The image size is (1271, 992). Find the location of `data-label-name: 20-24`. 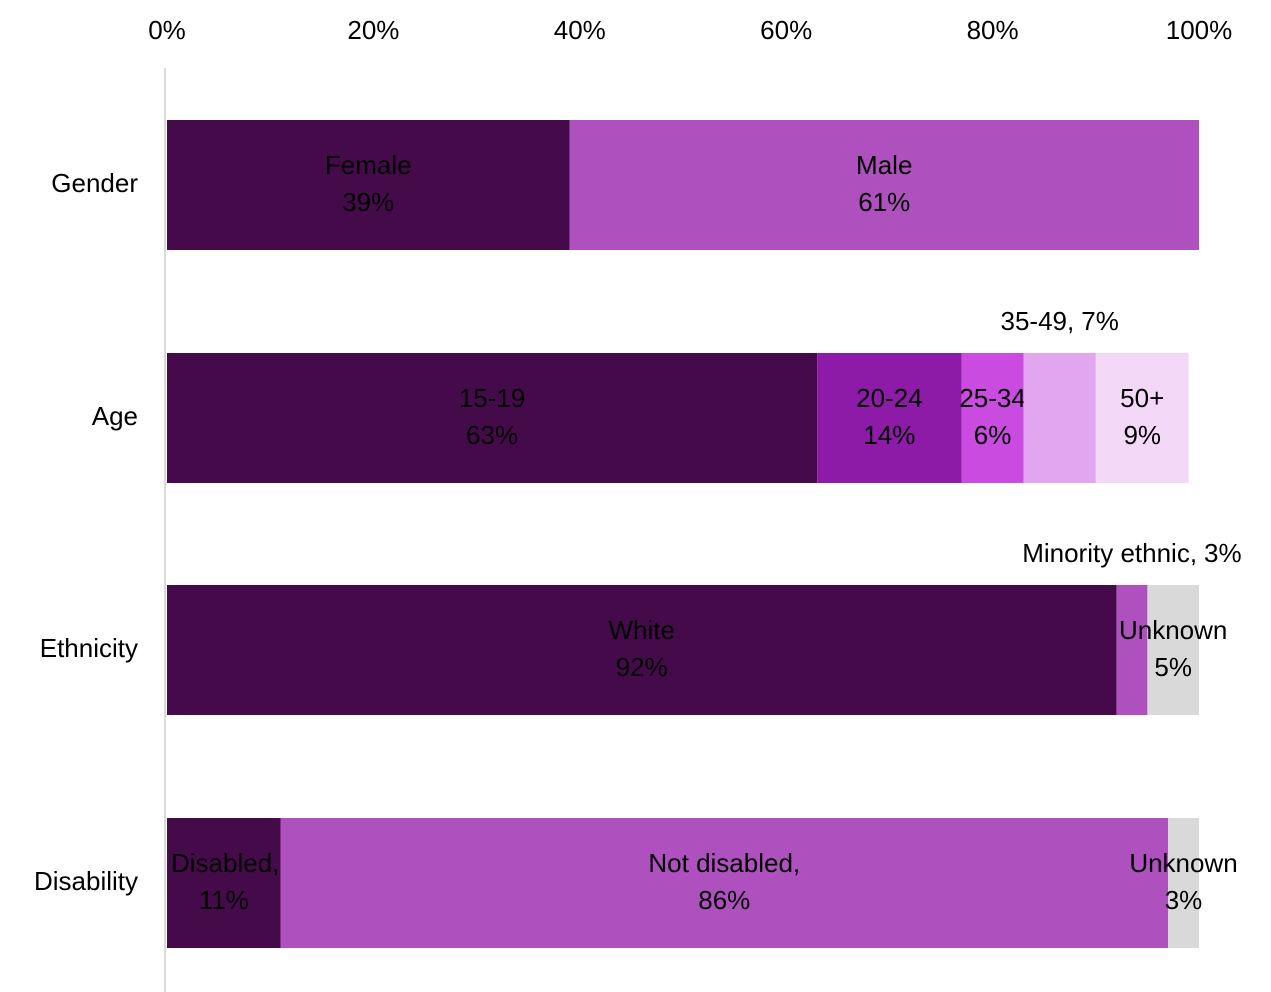

data-label-name: 20-24 is located at coordinates (889, 398).